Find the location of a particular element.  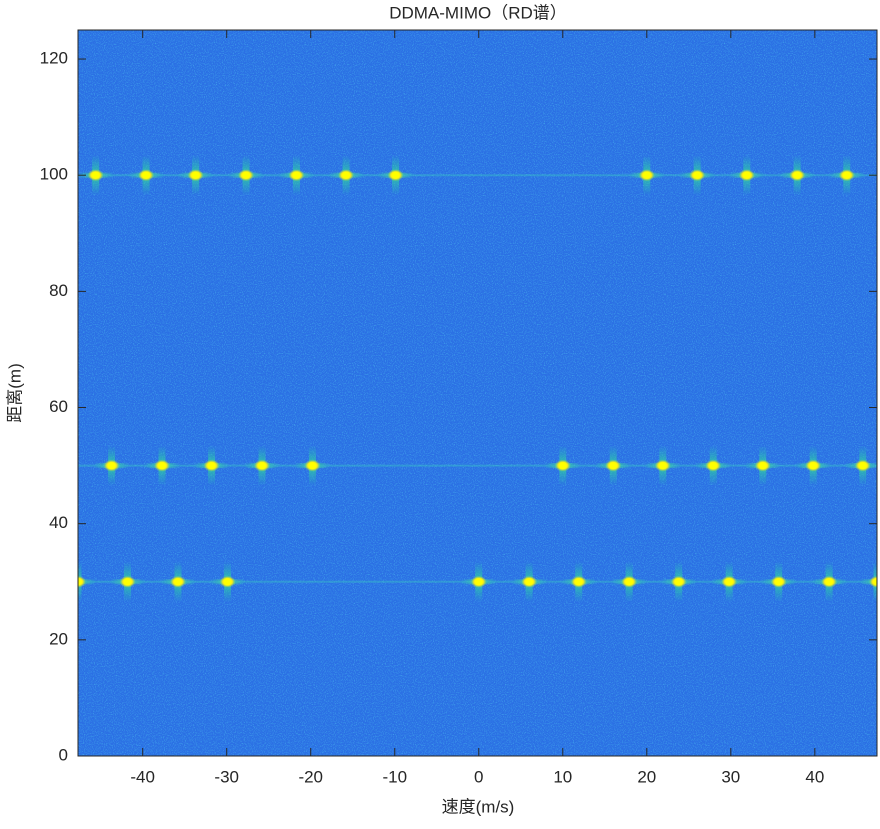

y-tick-label: 0 is located at coordinates (63, 754).